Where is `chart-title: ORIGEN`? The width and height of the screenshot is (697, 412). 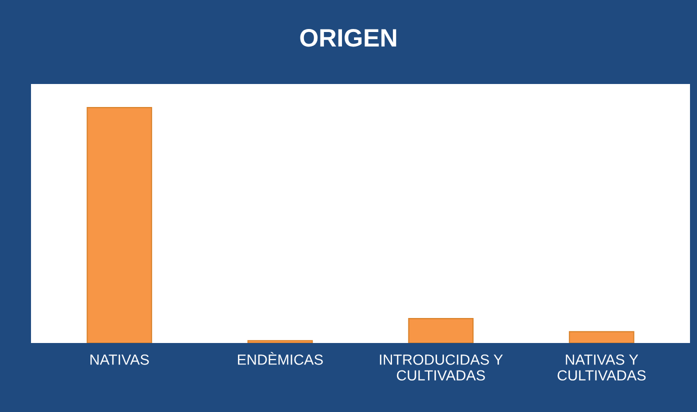
chart-title: ORIGEN is located at coordinates (348, 38).